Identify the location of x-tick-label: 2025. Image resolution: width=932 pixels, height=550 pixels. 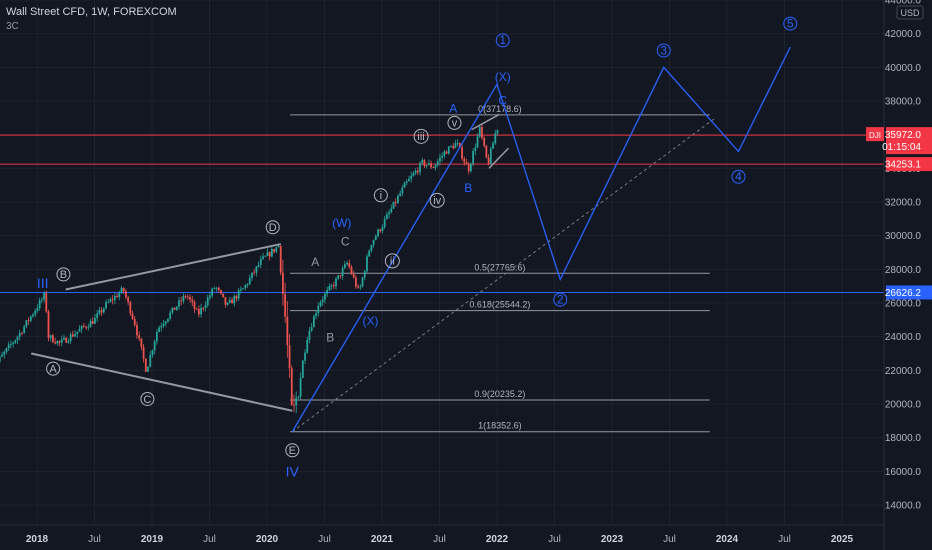
(842, 539).